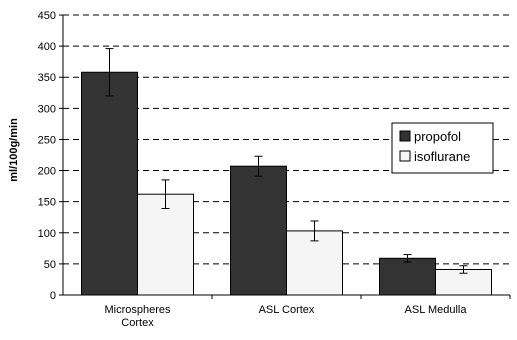 This screenshot has height=340, width=517. I want to click on y-tick-label: 400, so click(47, 47).